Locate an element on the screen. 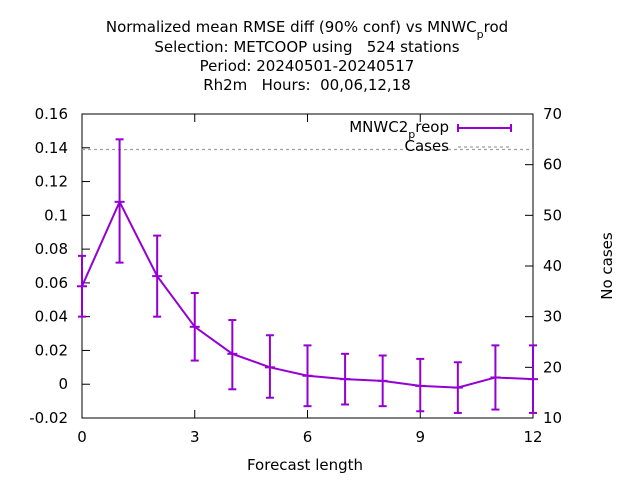 This screenshot has height=480, width=640. legend-label-mnwc2-preop: MNWC2preop is located at coordinates (399, 129).